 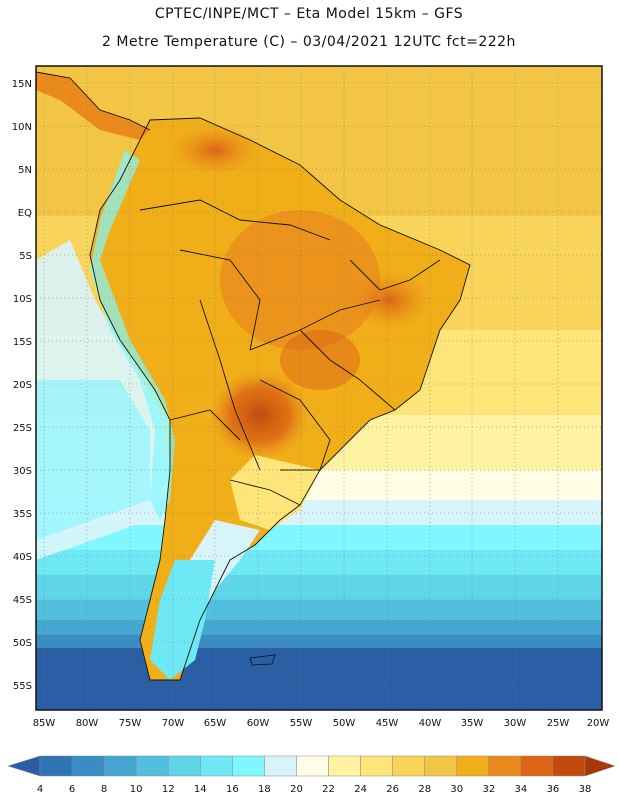 What do you see at coordinates (296, 789) in the screenshot?
I see `colorbar-tick-label: 20` at bounding box center [296, 789].